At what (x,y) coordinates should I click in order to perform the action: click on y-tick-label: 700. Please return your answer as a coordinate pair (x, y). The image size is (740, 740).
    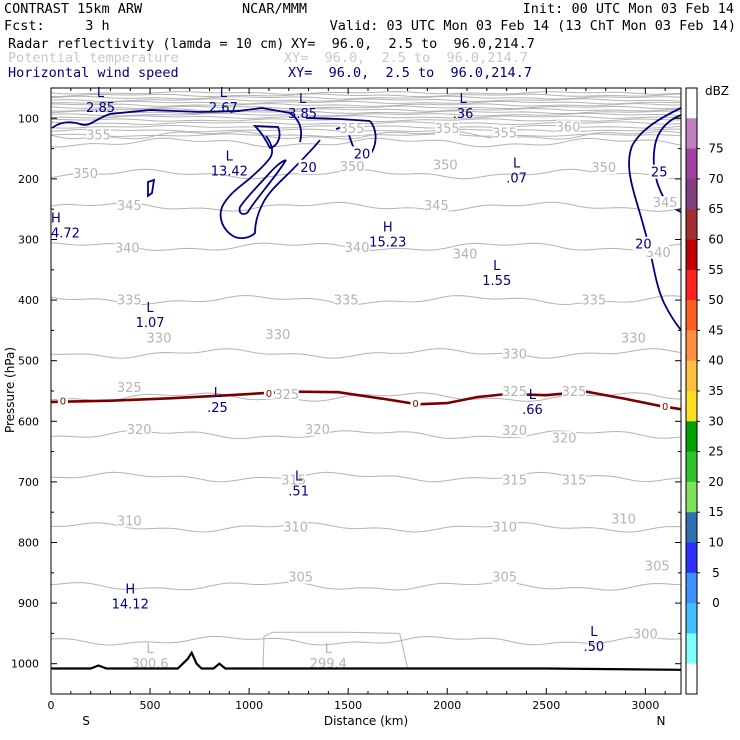
    Looking at the image, I should click on (28, 482).